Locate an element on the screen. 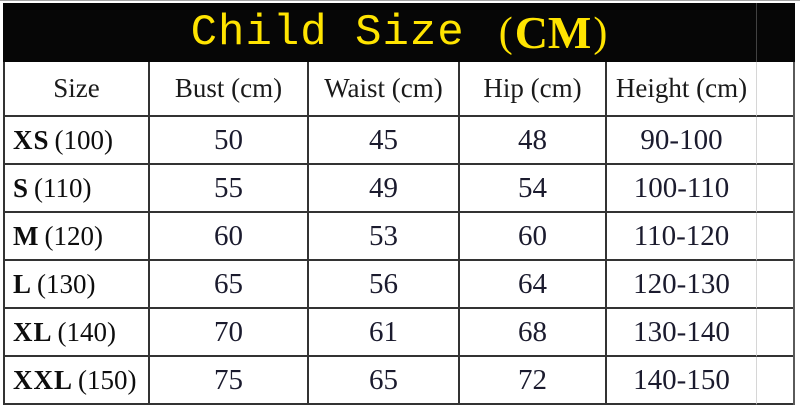  hip-value: 64 is located at coordinates (533, 285).